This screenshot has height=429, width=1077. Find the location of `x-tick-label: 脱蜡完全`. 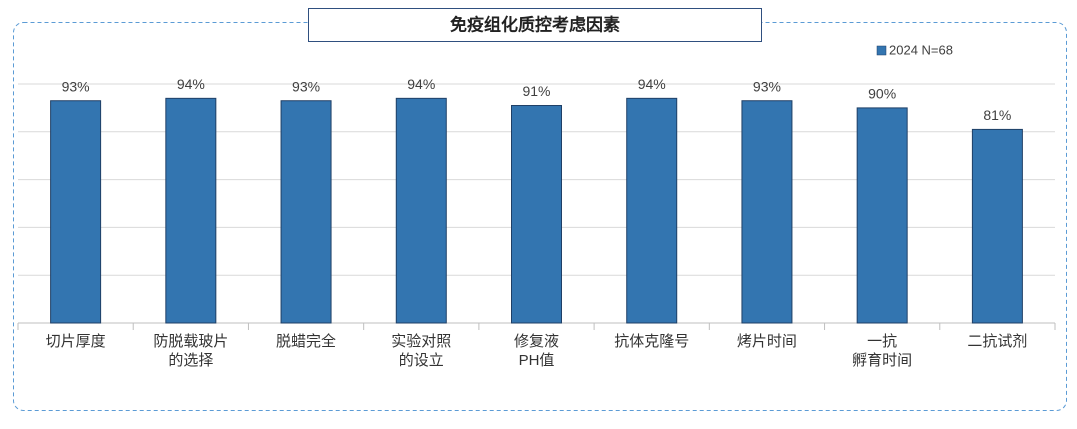

x-tick-label: 脱蜡完全 is located at coordinates (306, 341).